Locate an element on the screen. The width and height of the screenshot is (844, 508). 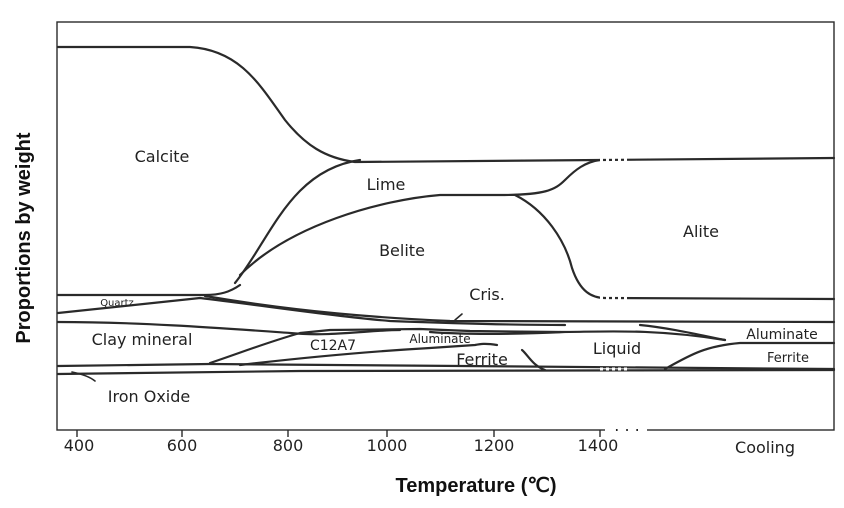
x-tick-800: 800 is located at coordinates (288, 445).